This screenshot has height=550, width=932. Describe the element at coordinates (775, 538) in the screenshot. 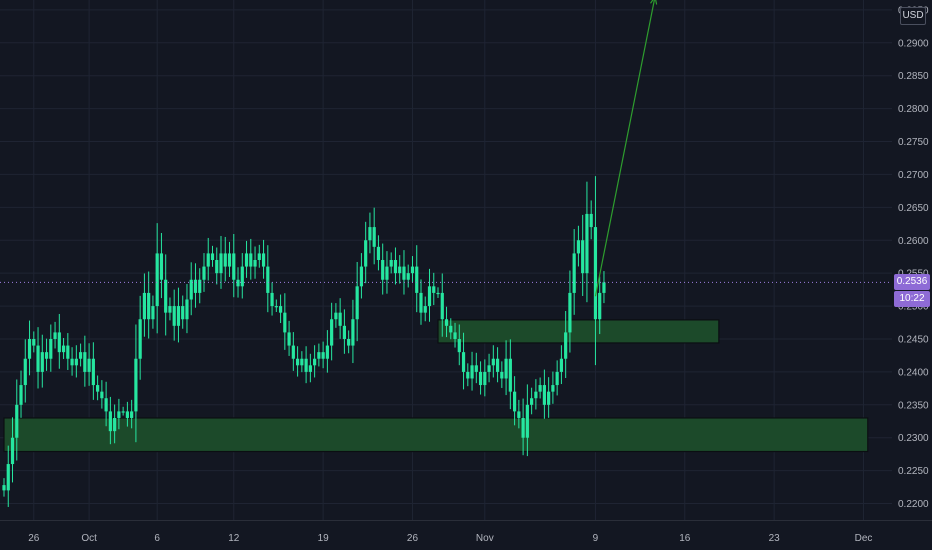

I see `x-tick-label: 23` at that location.